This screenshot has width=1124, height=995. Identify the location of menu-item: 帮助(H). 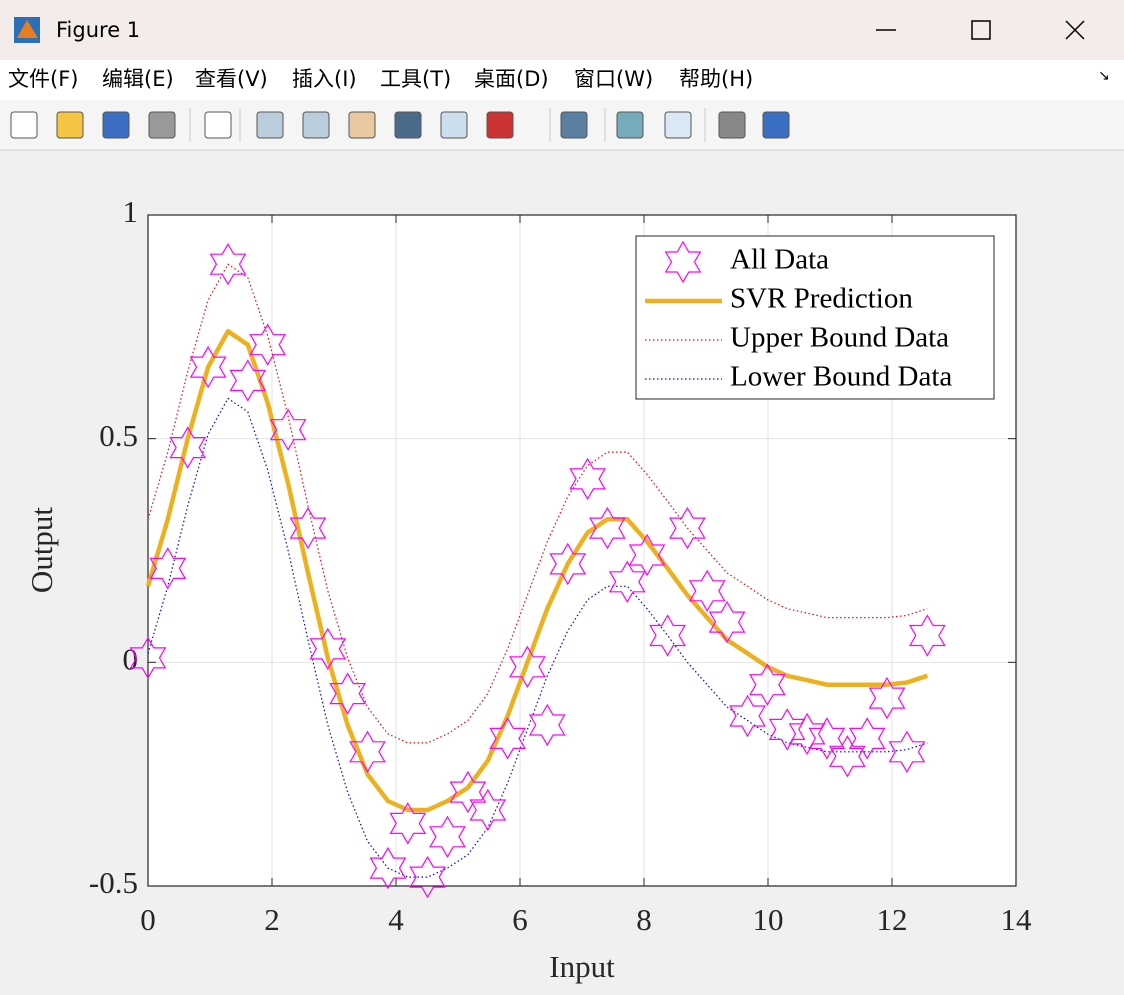
(716, 79).